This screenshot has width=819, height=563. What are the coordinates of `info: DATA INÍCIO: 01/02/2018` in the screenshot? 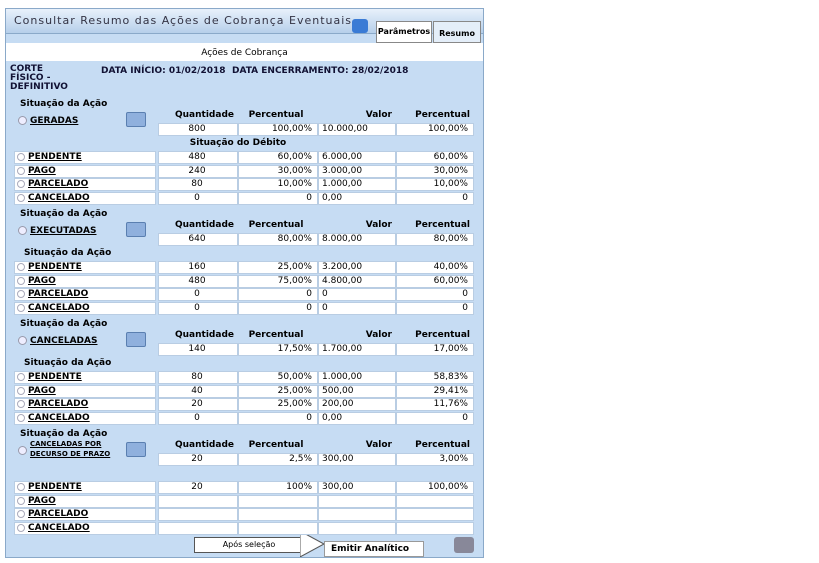 It's located at (163, 71).